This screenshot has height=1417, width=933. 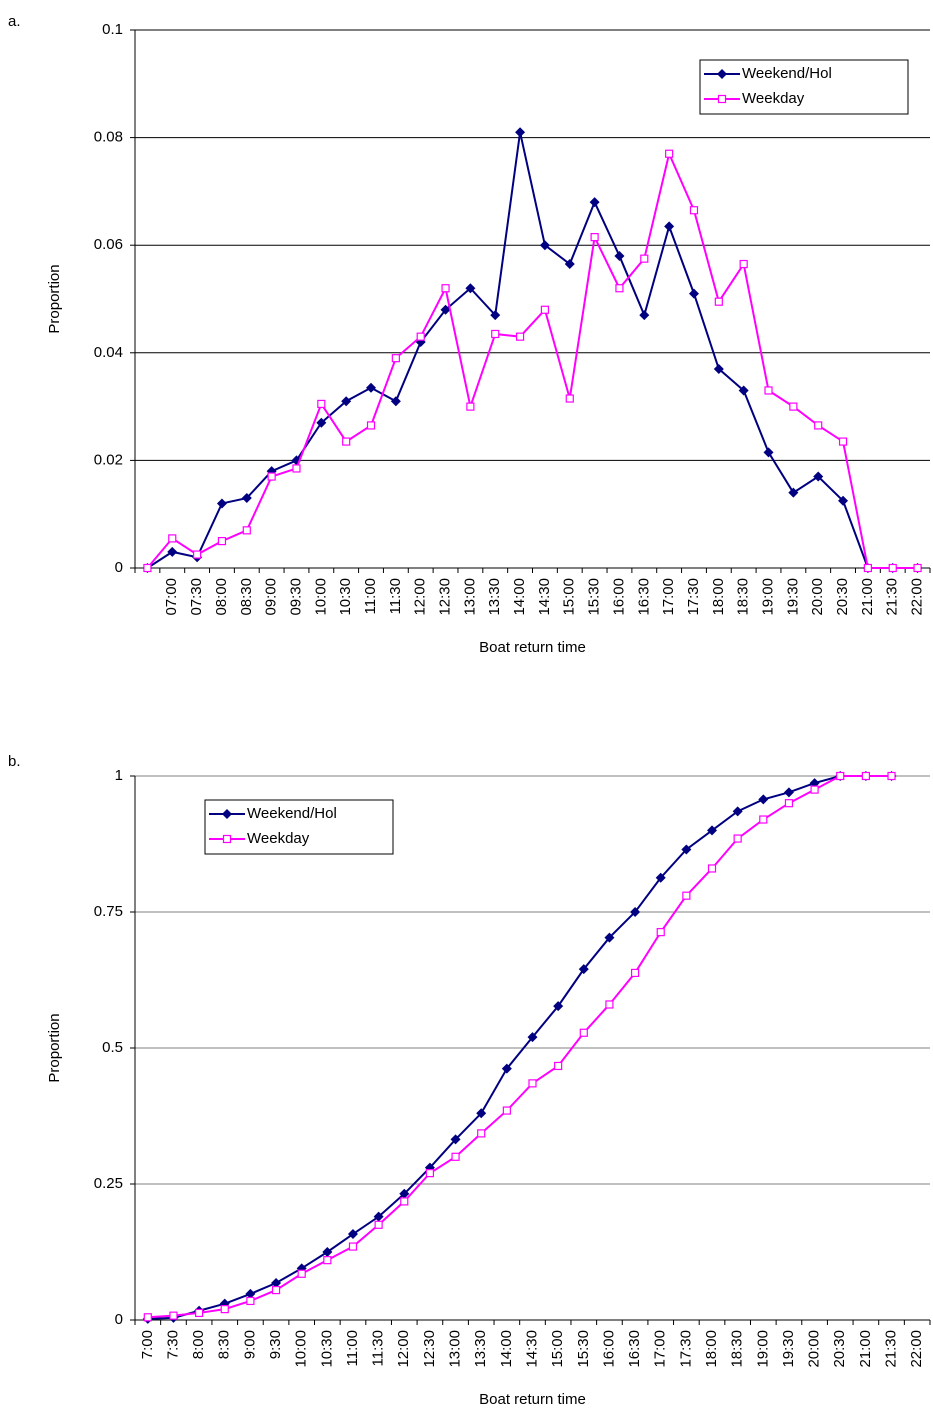 What do you see at coordinates (480, 1349) in the screenshot?
I see `x-tick-label: 13:30` at bounding box center [480, 1349].